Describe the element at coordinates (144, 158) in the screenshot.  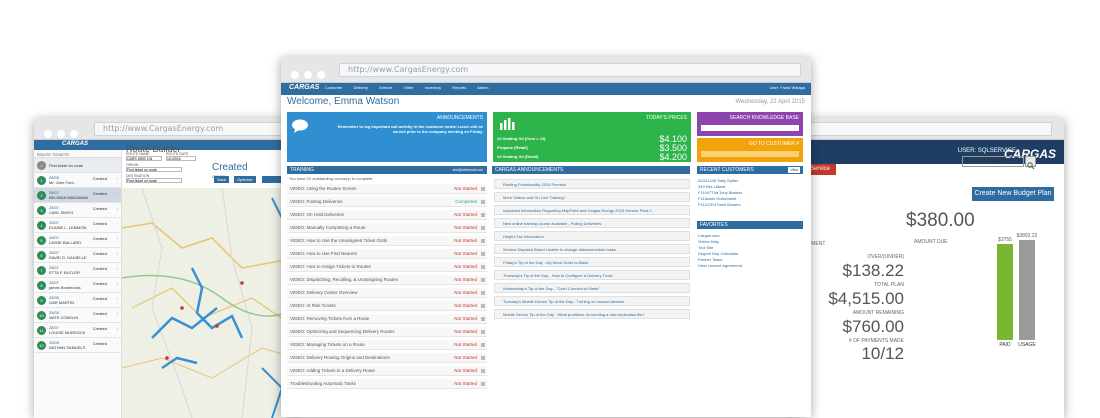
I see `route-name-input: CARS WEB 104` at that location.